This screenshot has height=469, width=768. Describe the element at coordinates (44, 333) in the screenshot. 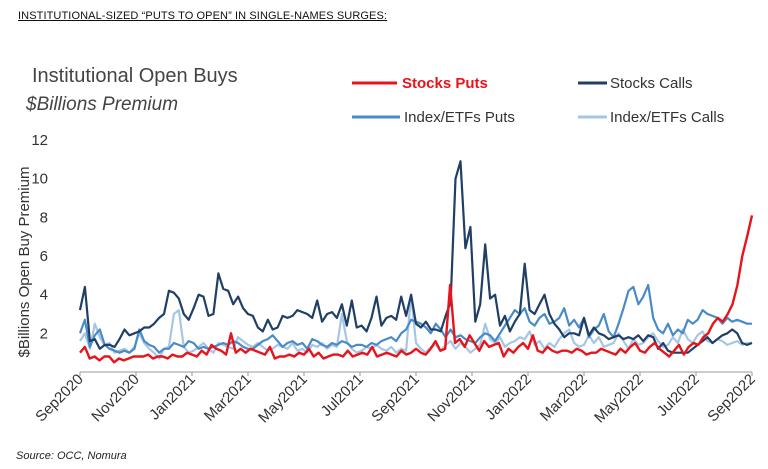

I see `y-tick-label: 2` at that location.